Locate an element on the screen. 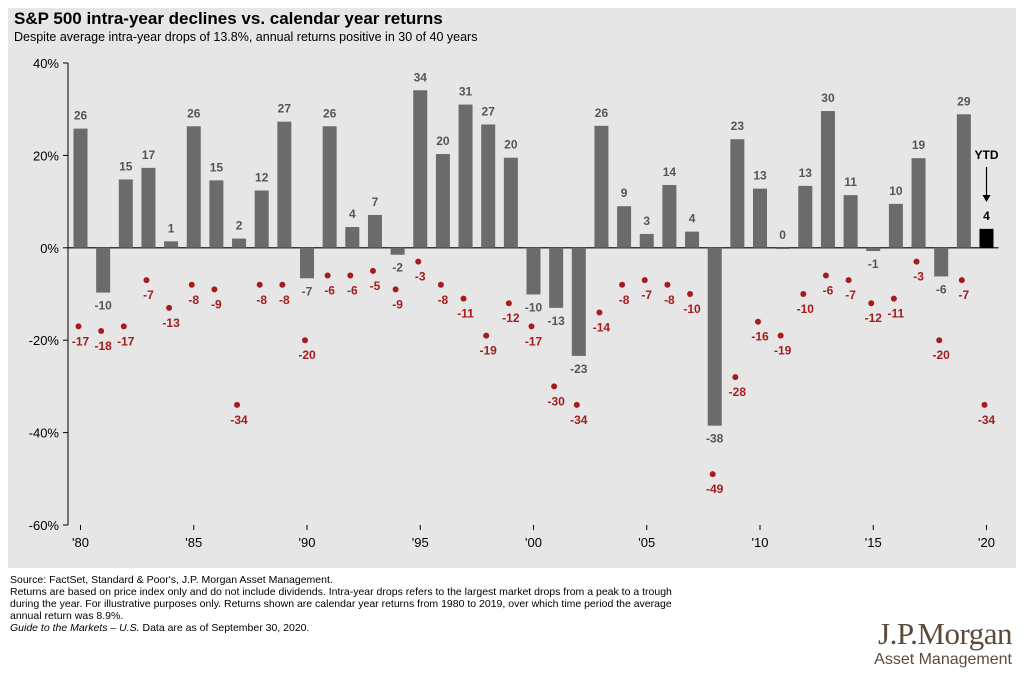  decline-label: -49 is located at coordinates (715, 489).